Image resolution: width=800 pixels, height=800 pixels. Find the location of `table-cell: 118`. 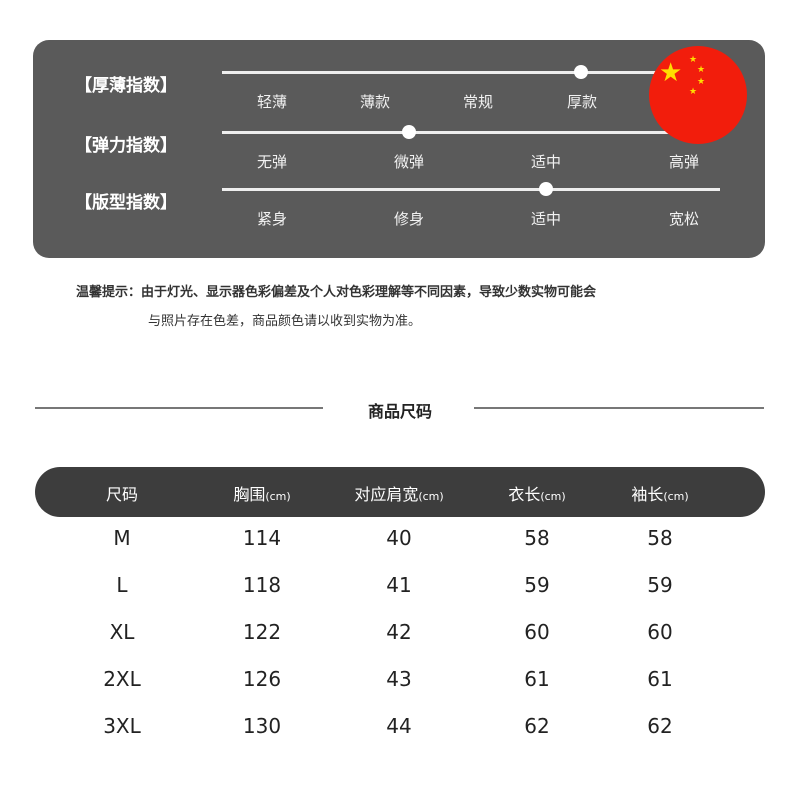

table-cell: 118 is located at coordinates (262, 585).